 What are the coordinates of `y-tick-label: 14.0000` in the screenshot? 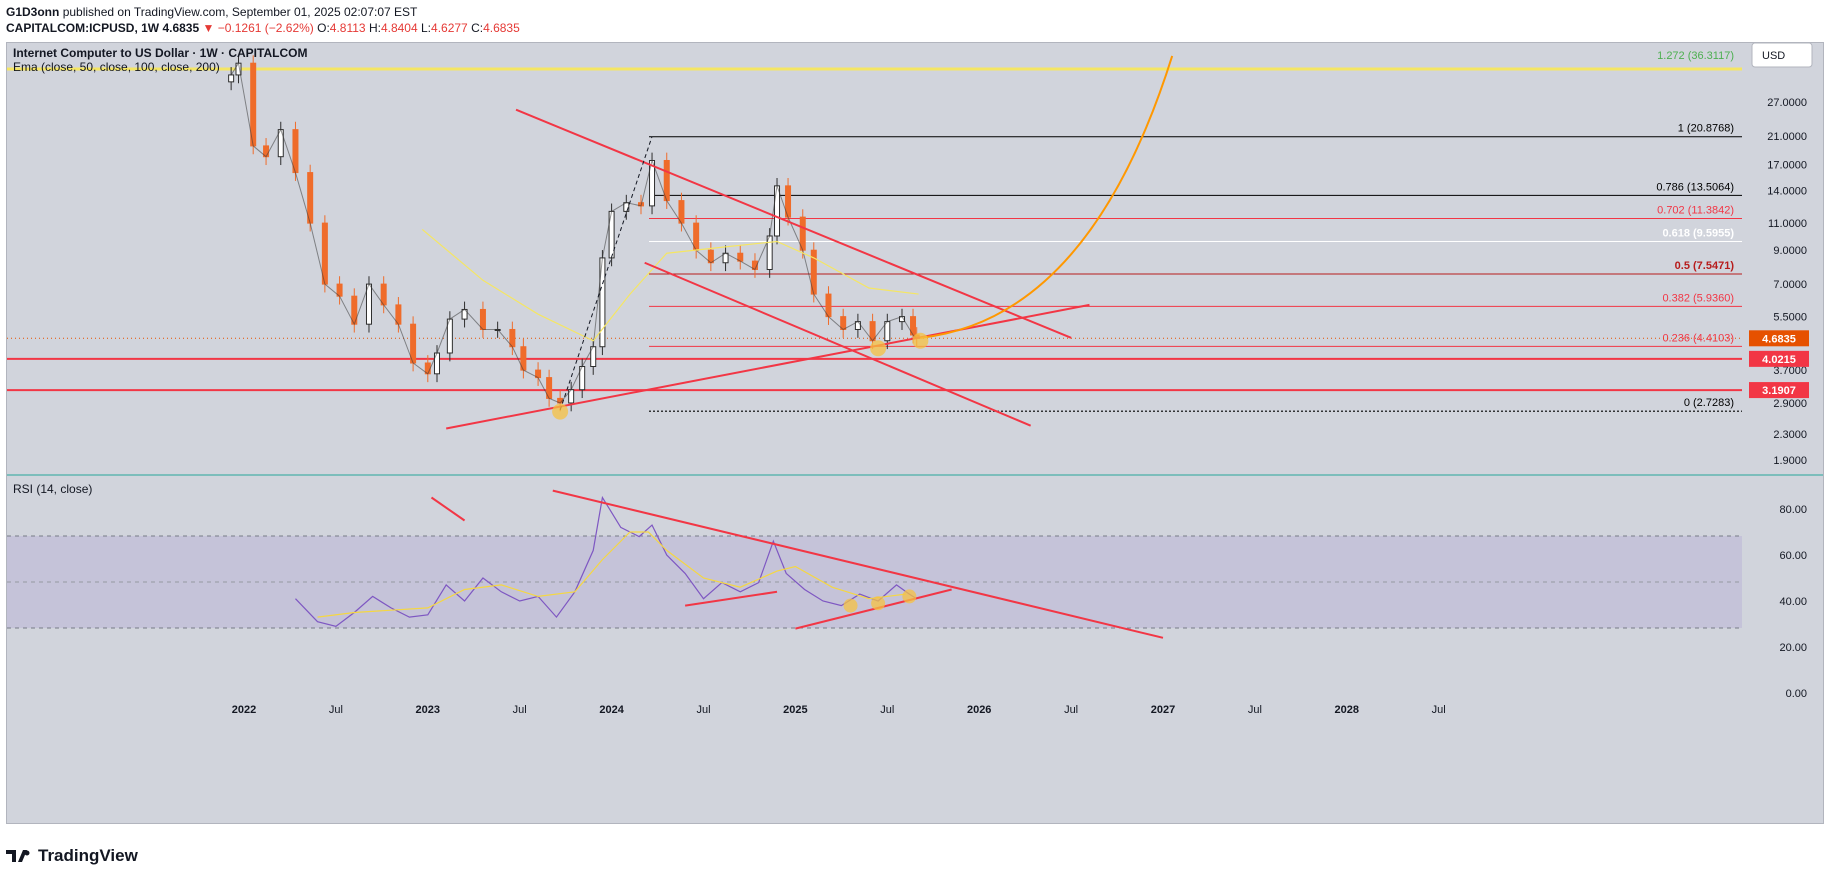 It's located at (1787, 192).